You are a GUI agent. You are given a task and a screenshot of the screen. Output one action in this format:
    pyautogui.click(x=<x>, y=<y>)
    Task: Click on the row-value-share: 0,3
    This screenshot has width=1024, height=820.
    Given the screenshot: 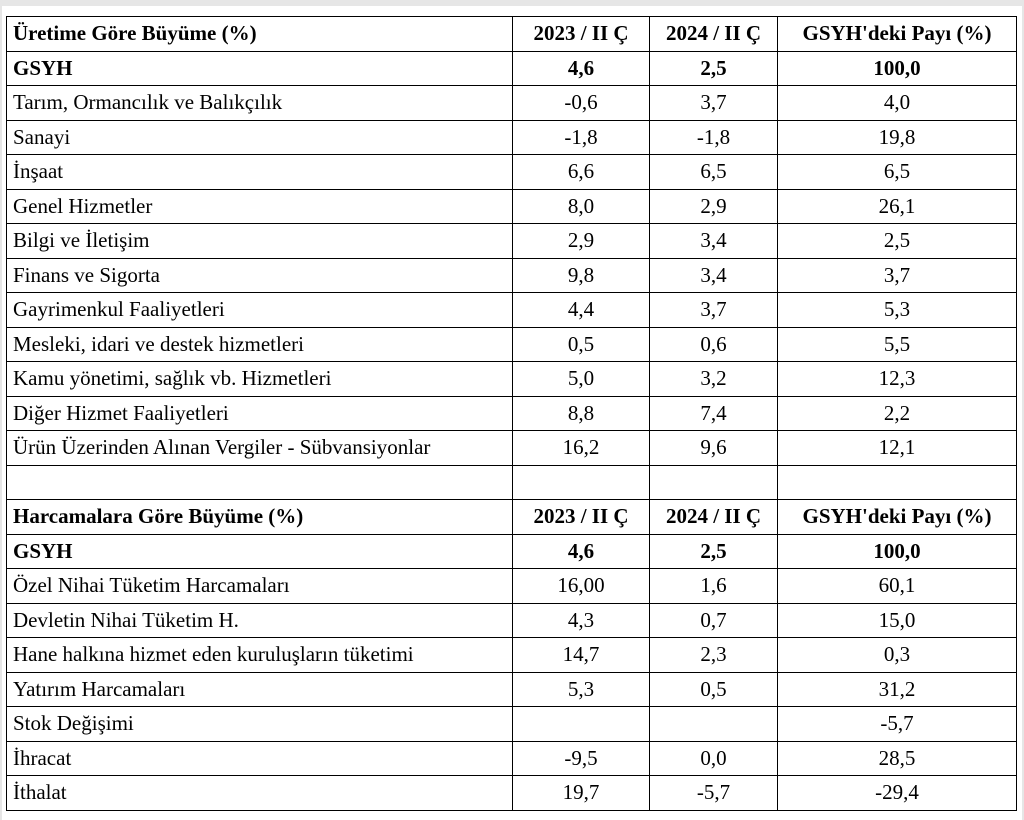 What is the action you would take?
    pyautogui.click(x=897, y=655)
    